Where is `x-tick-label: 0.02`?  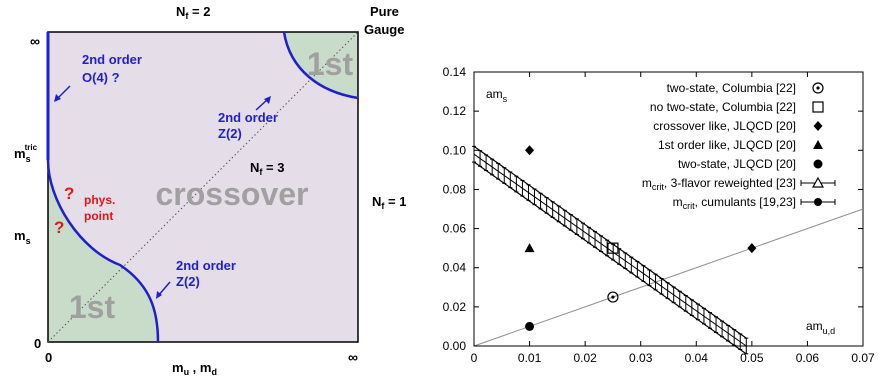 x-tick-label: 0.02 is located at coordinates (585, 358).